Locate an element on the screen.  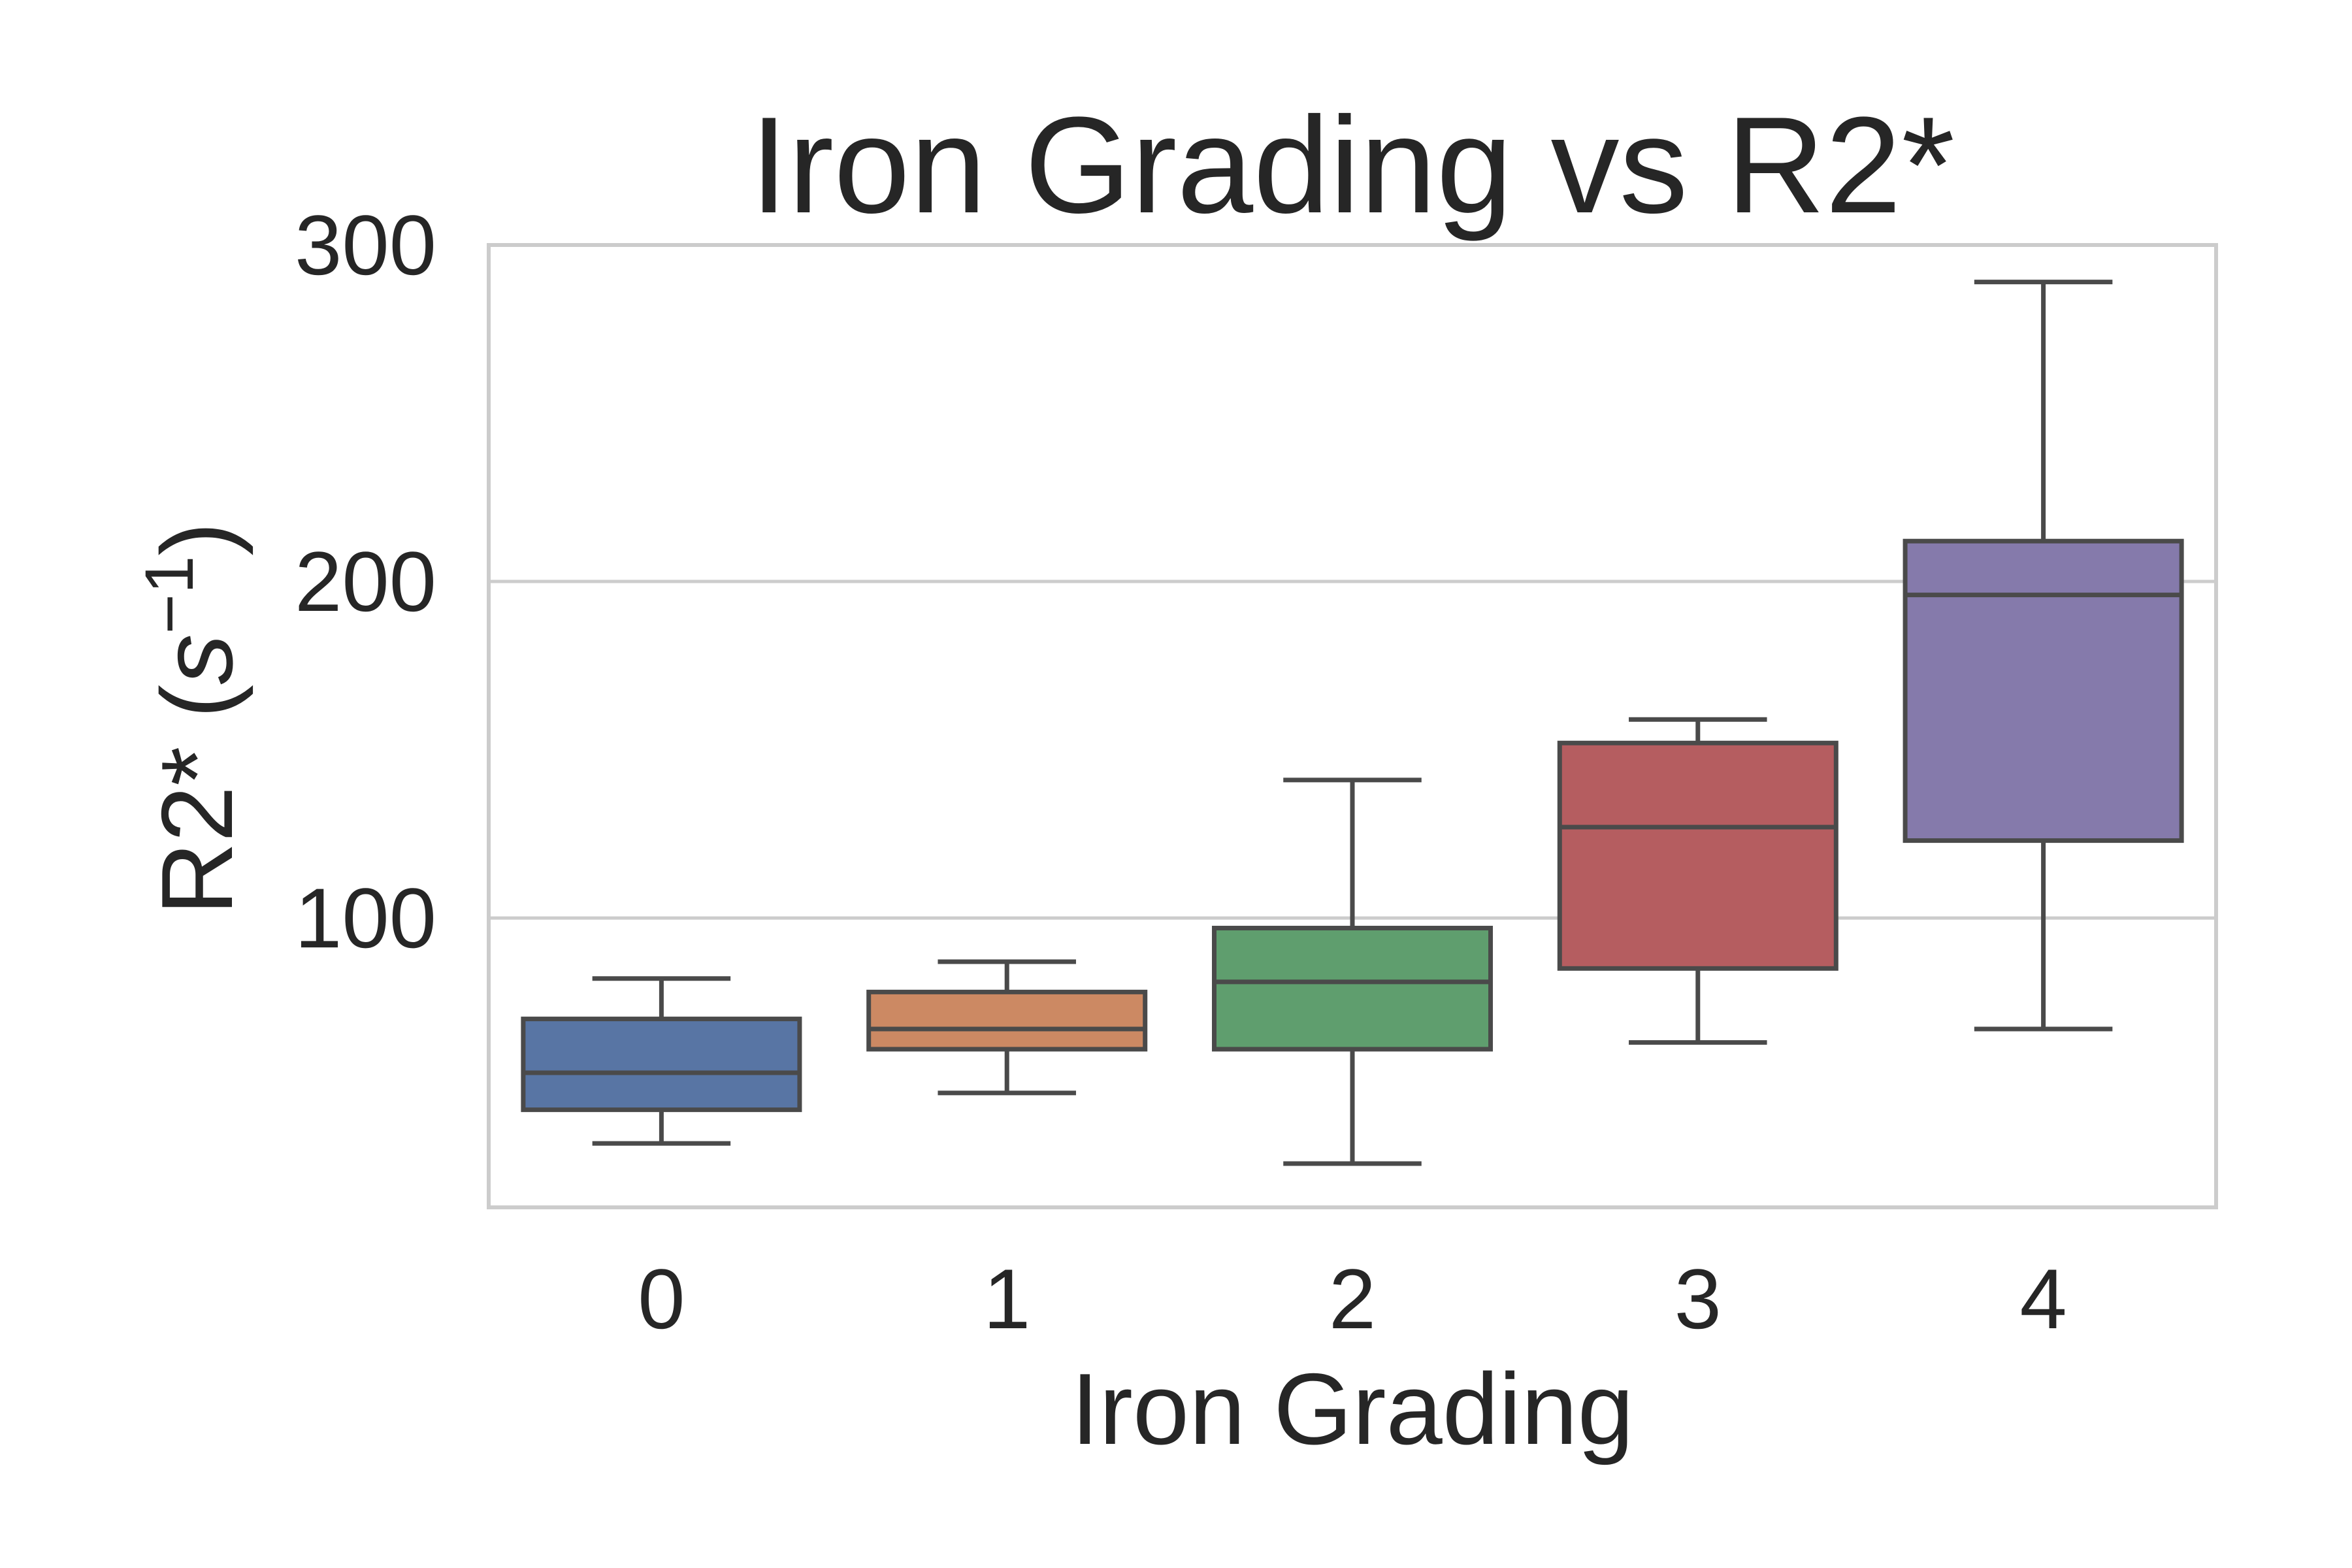
y-axis-label-main: R2* ( is located at coordinates (196, 800).